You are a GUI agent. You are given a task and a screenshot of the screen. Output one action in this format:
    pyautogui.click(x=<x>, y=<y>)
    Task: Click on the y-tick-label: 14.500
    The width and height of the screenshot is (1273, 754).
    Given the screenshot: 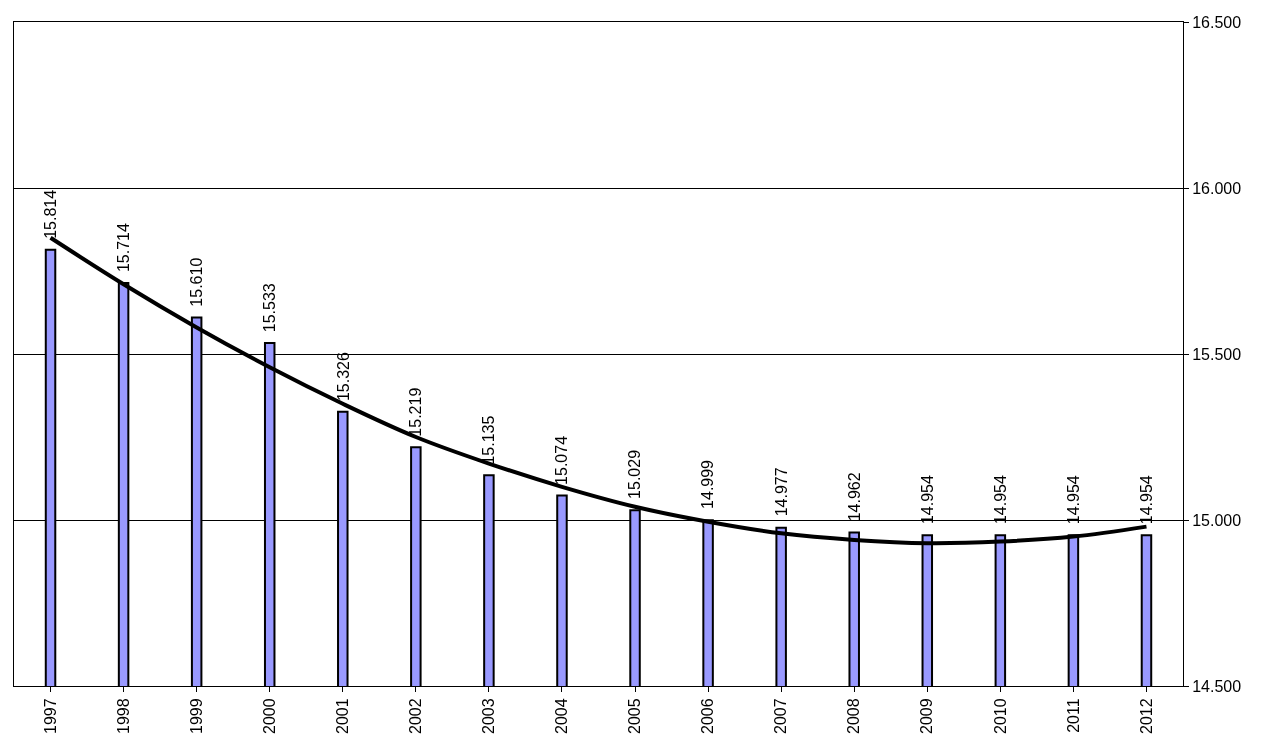 What is the action you would take?
    pyautogui.click(x=1217, y=686)
    